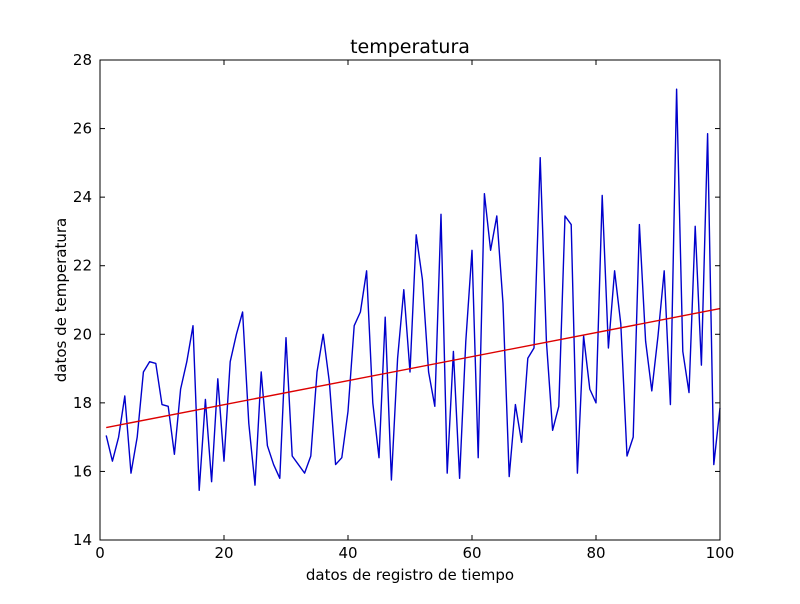 Image resolution: width=800 pixels, height=604 pixels. What do you see at coordinates (82, 266) in the screenshot?
I see `y-tick-label: 22` at bounding box center [82, 266].